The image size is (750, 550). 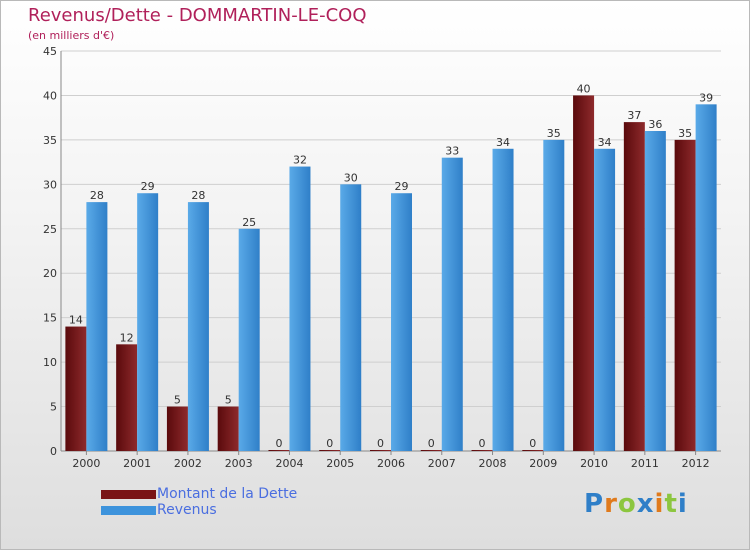 I want to click on data-label: 30, so click(x=351, y=177).